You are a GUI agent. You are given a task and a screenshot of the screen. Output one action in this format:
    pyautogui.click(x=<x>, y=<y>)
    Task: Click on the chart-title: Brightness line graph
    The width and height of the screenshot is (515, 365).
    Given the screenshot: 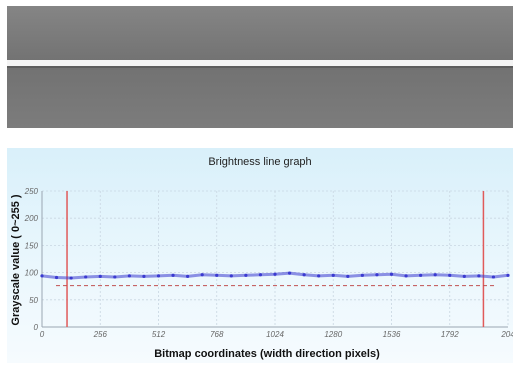 What is the action you would take?
    pyautogui.click(x=259, y=162)
    